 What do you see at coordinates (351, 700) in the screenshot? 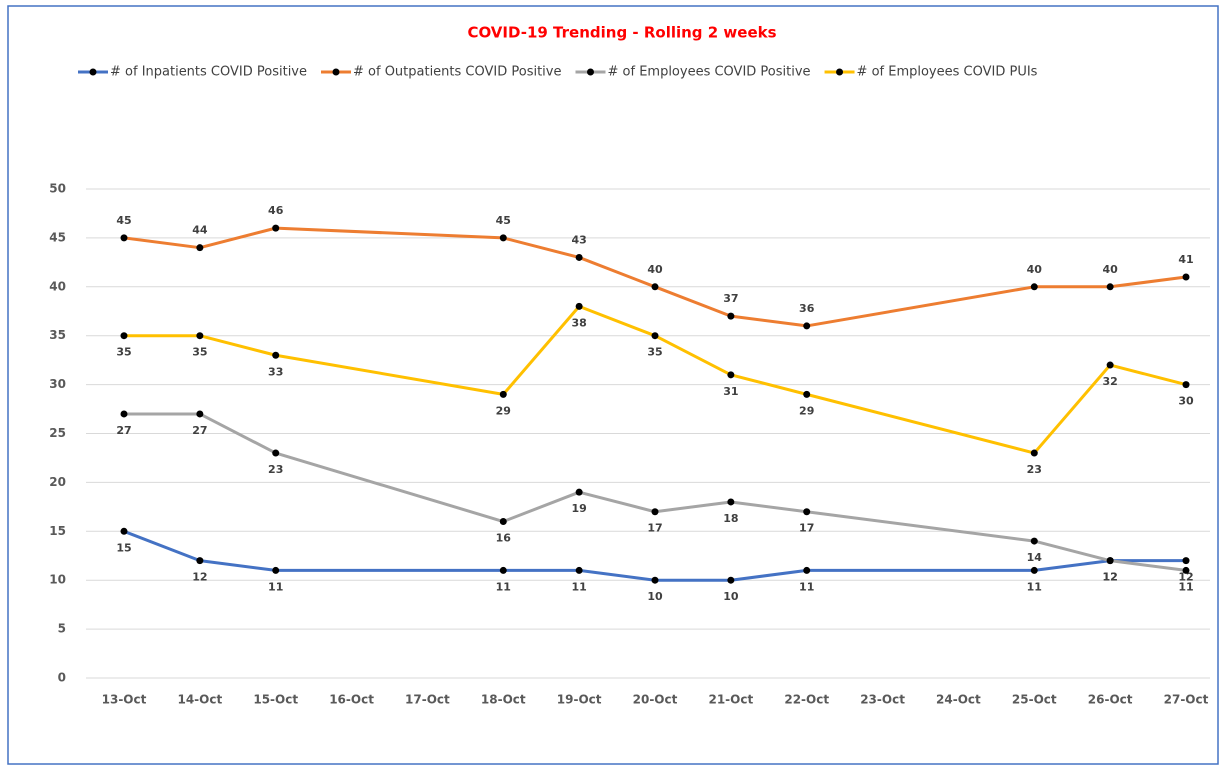
I see `x-tick-label: 16-Oct` at bounding box center [351, 700].